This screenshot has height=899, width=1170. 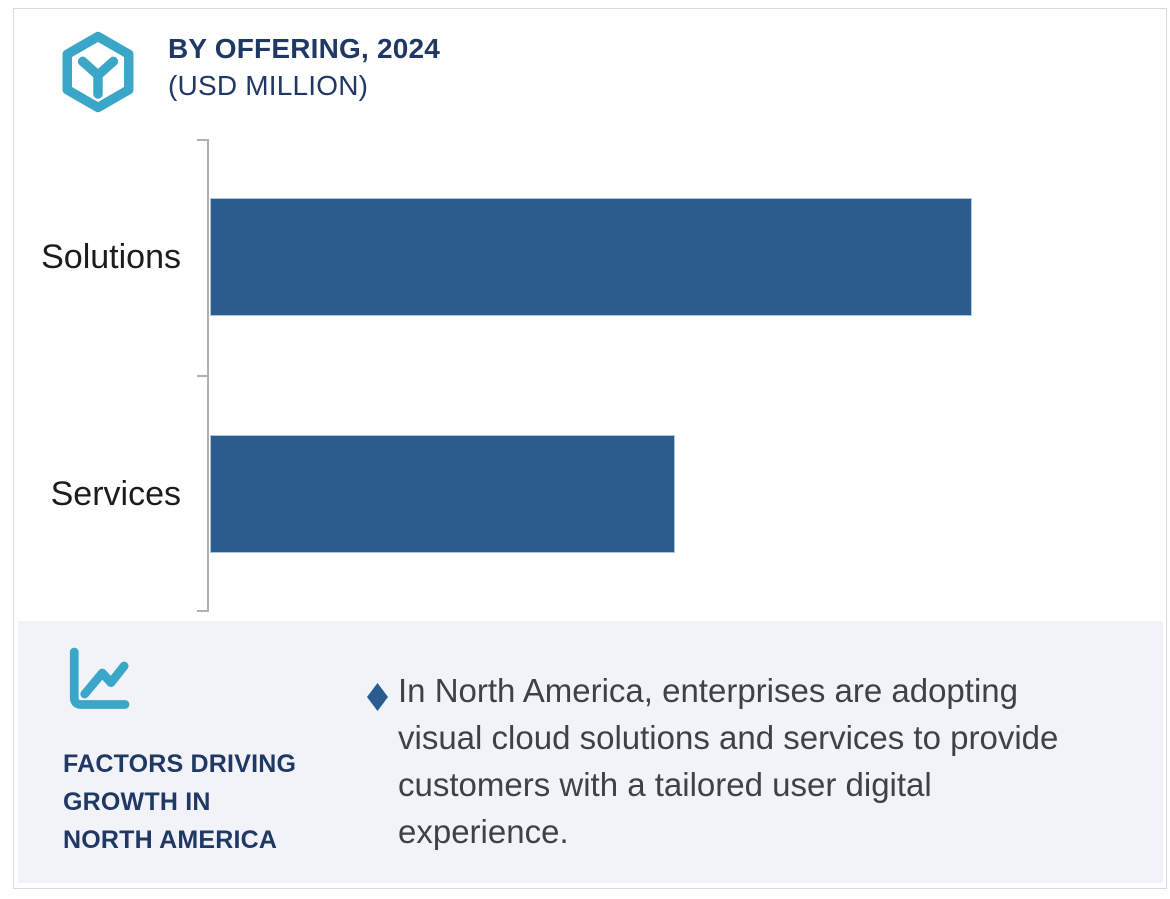 I want to click on chart-title-line1: BY OFFERING, 2024, so click(x=304, y=48).